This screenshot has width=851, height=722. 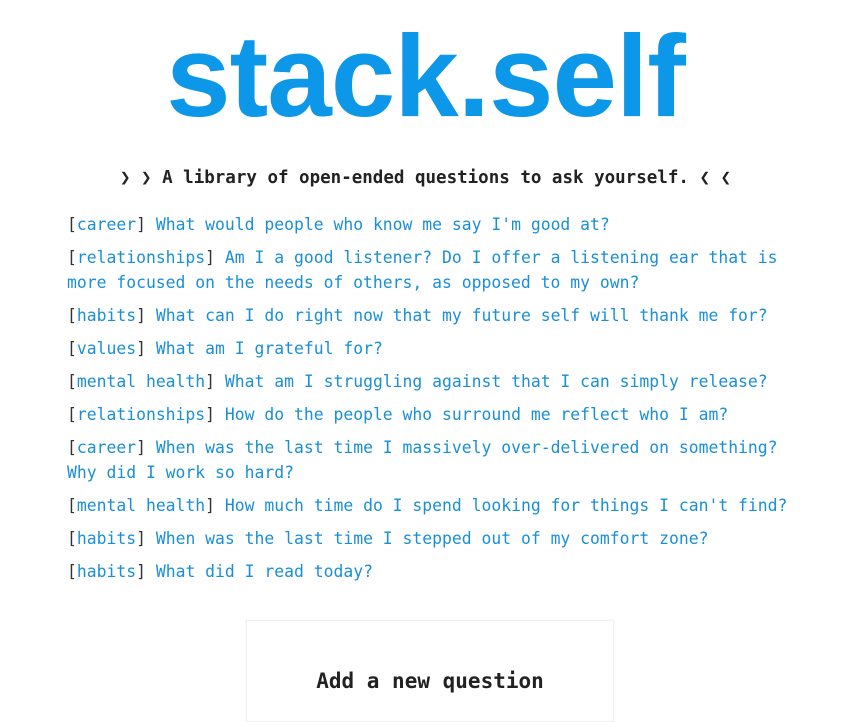 I want to click on question-item: [values] What am I grateful for?, so click(x=432, y=348).